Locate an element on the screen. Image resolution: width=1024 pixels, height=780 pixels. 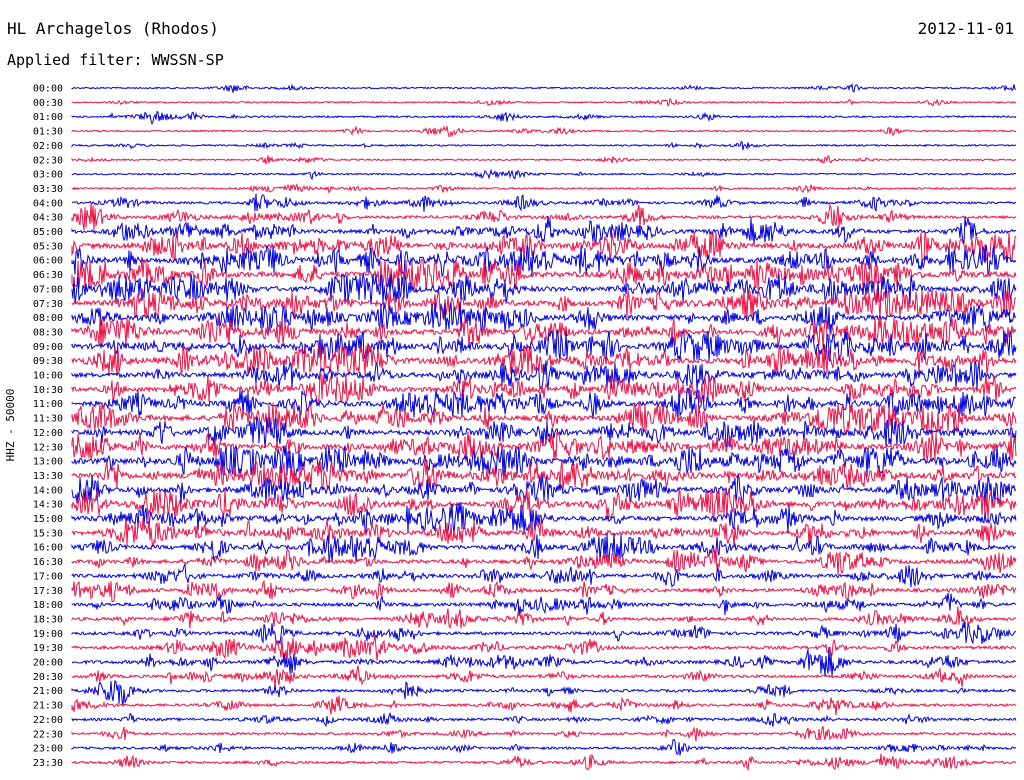
time-label-0830: 08:30 is located at coordinates (48, 332).